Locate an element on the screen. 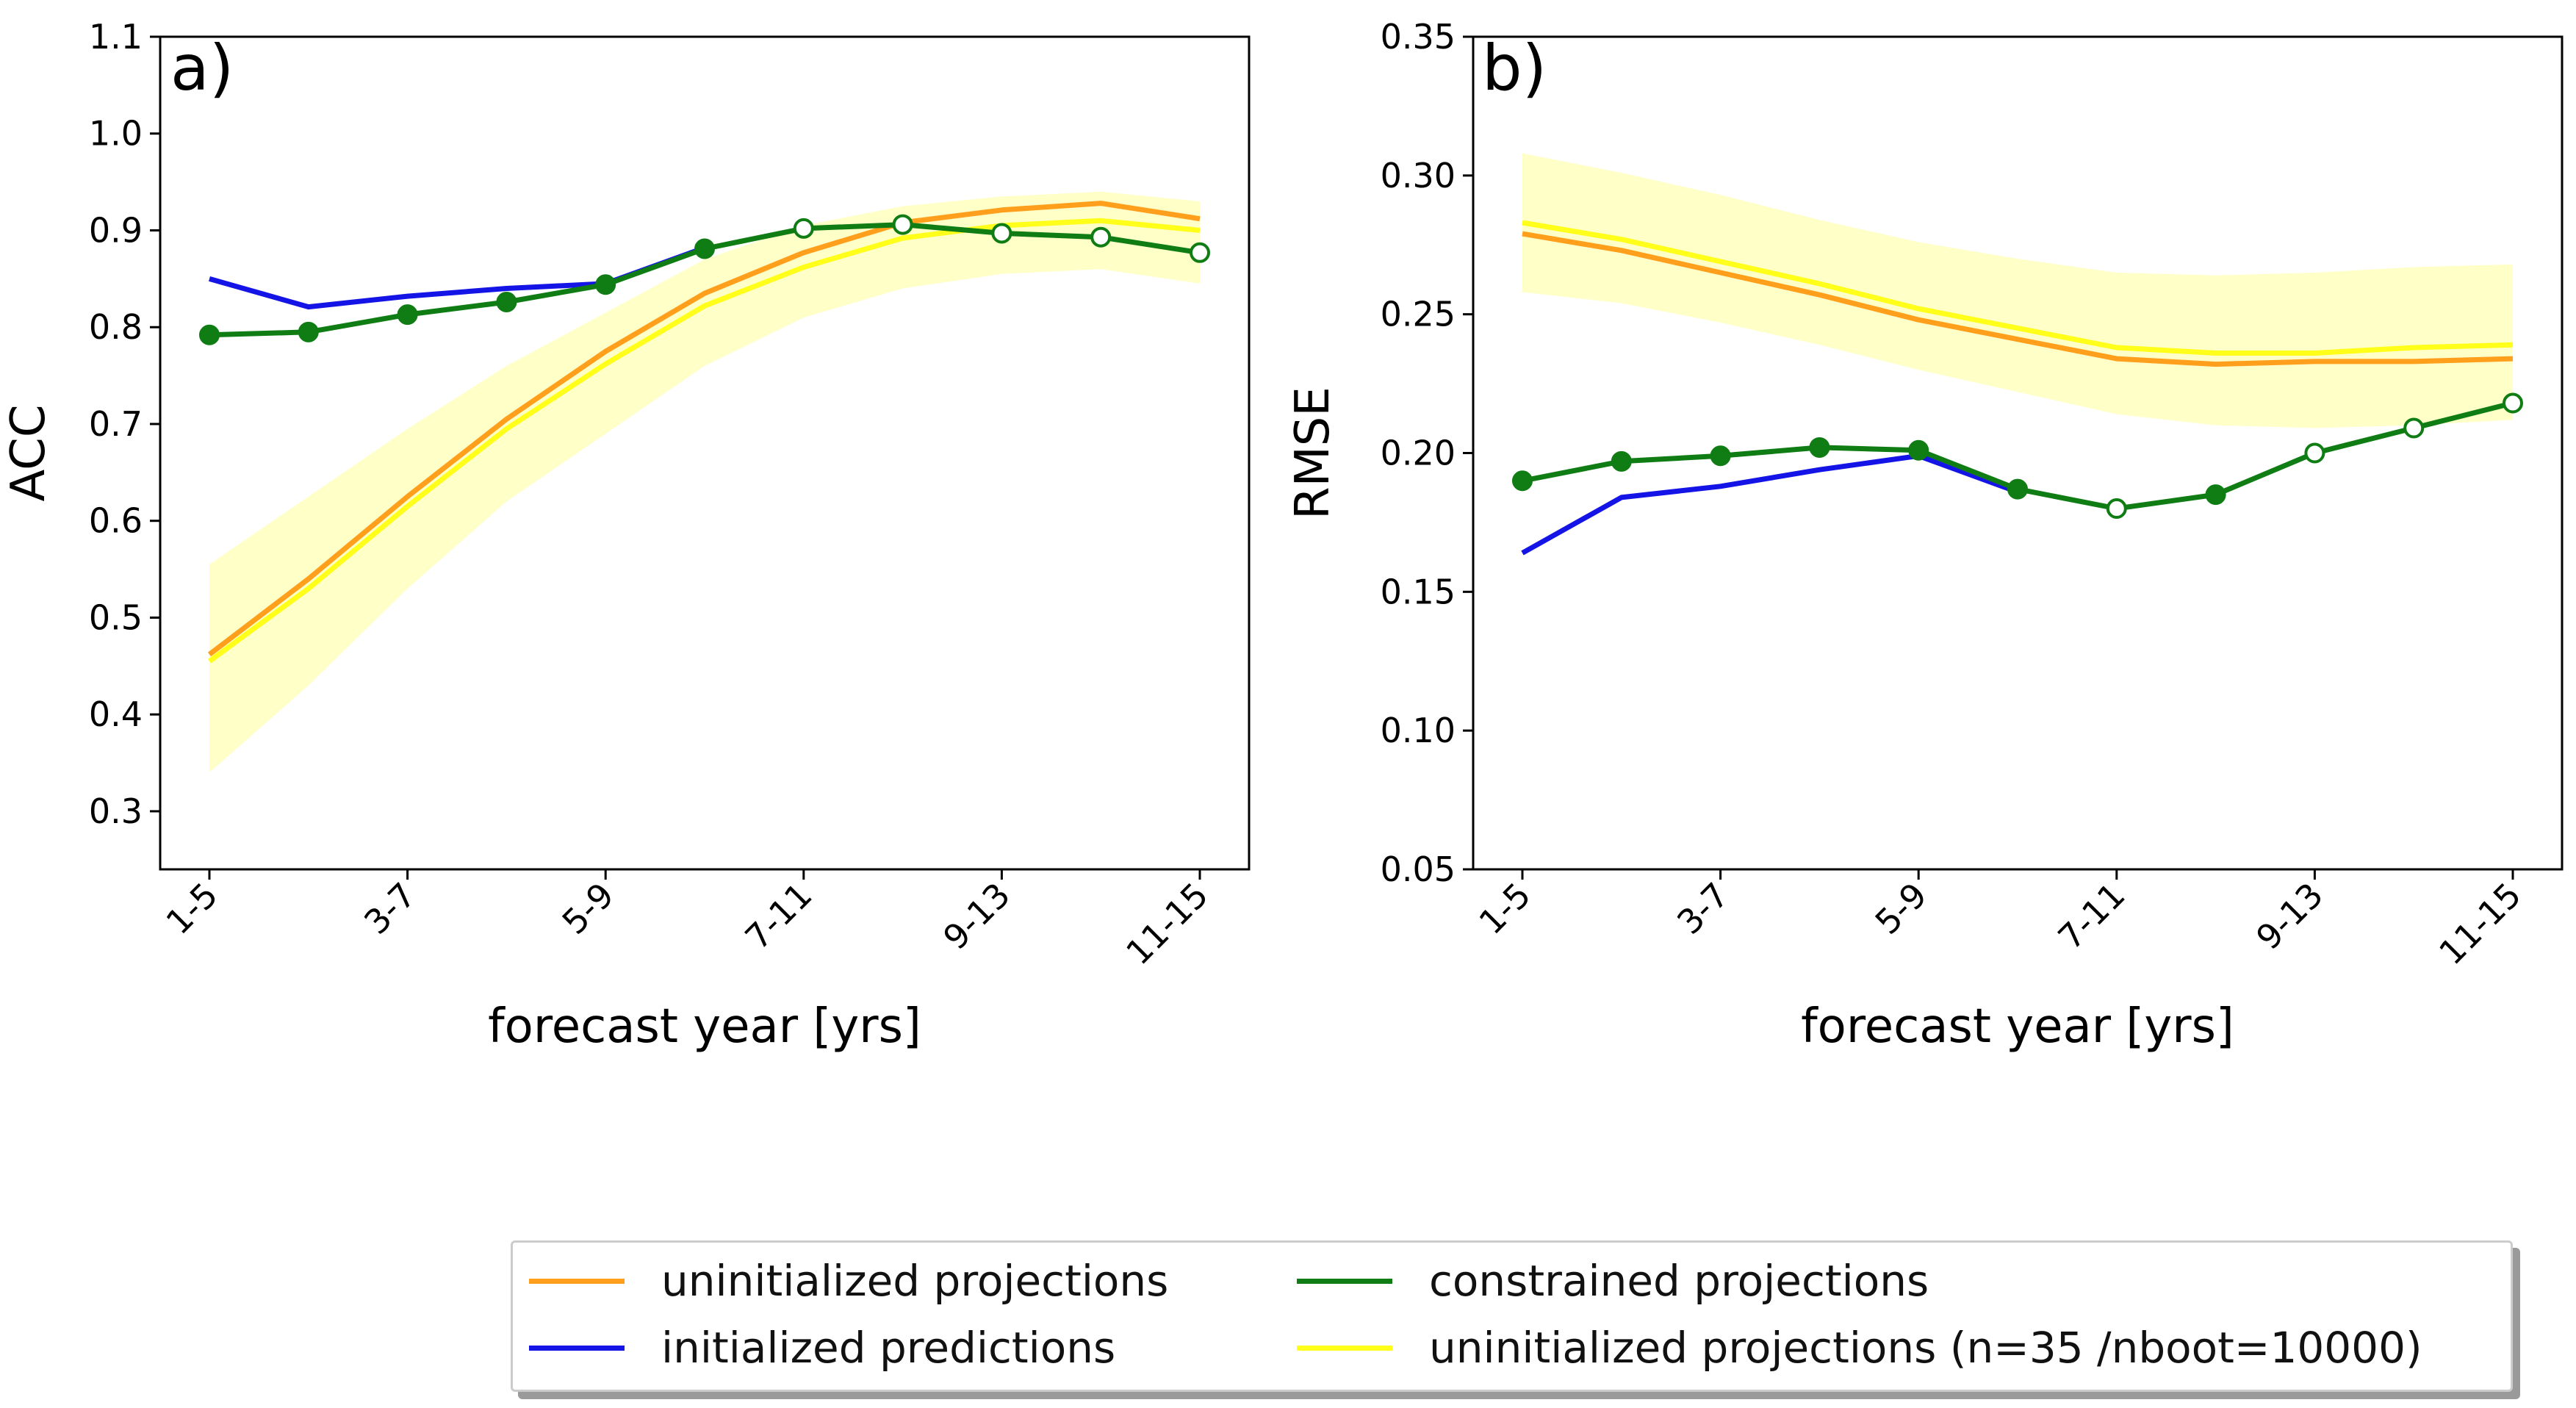 The width and height of the screenshot is (2576, 1408). y-tick-label: 0.20 is located at coordinates (1418, 453).